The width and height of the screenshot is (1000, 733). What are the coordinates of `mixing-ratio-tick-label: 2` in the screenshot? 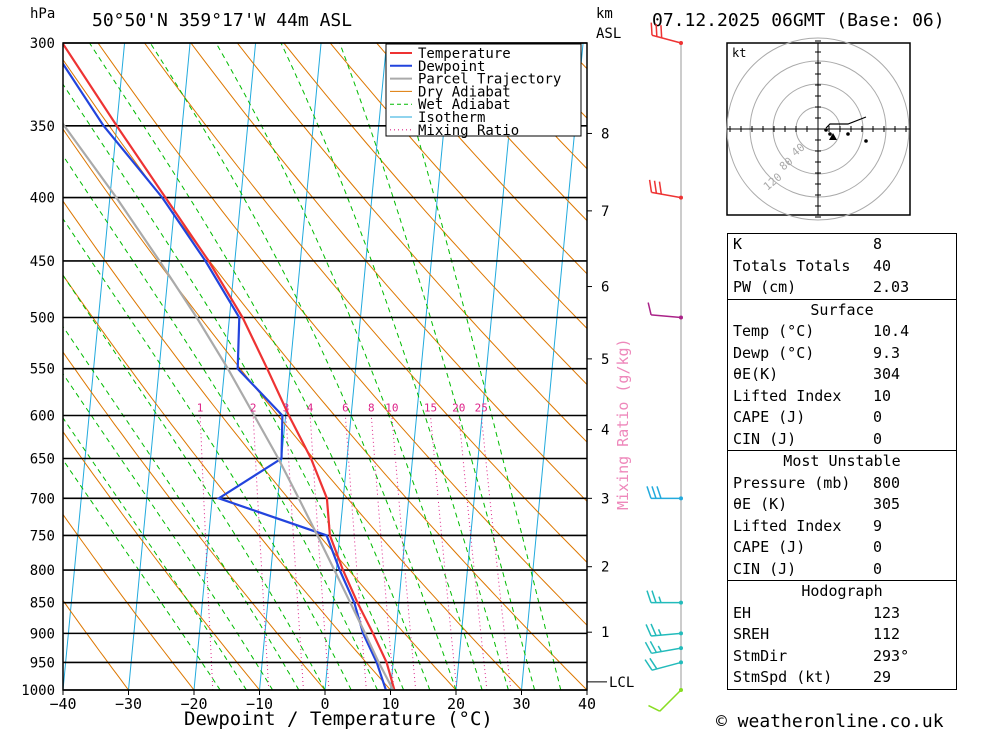 It's located at (253, 407).